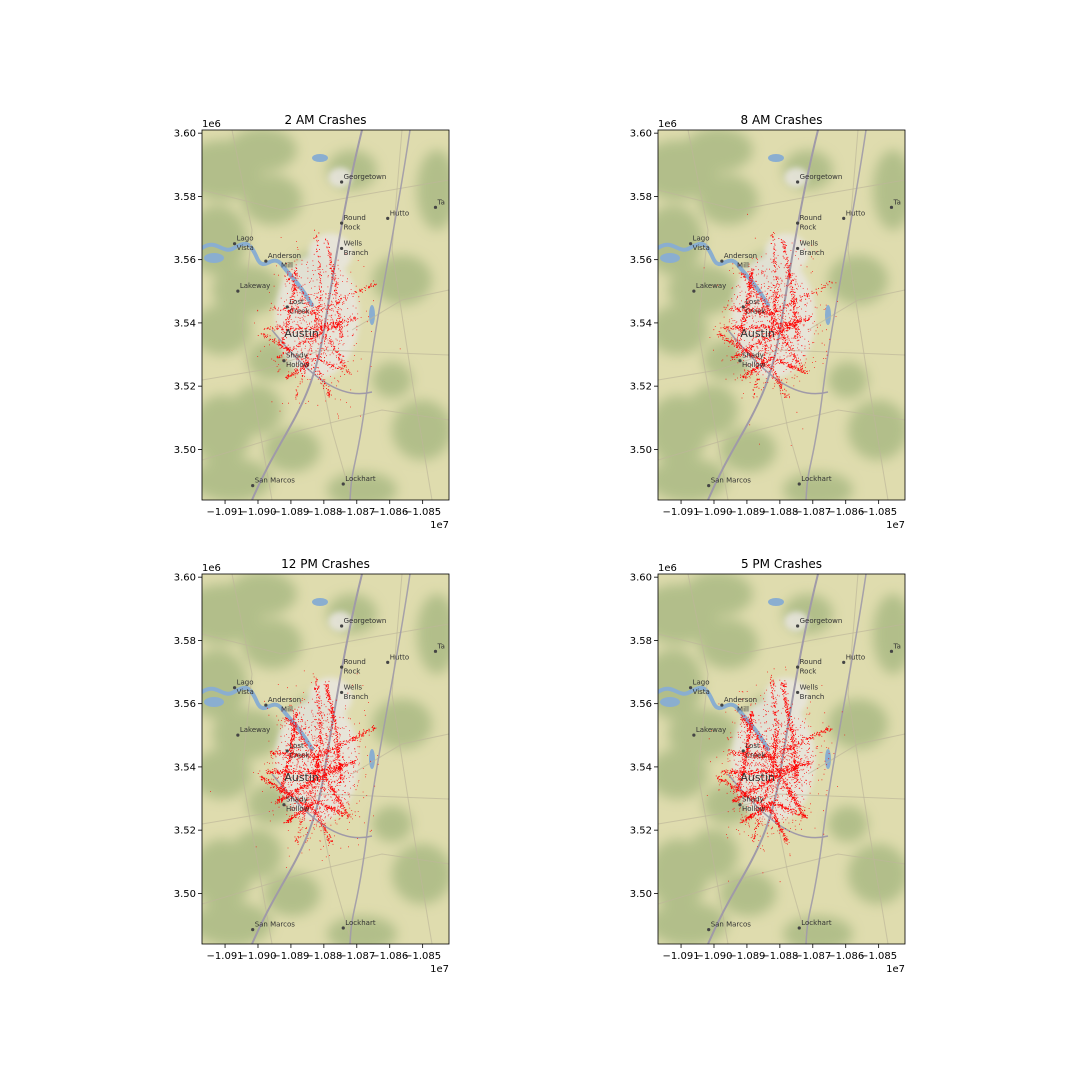  I want to click on place-label: Georgetown, so click(365, 621).